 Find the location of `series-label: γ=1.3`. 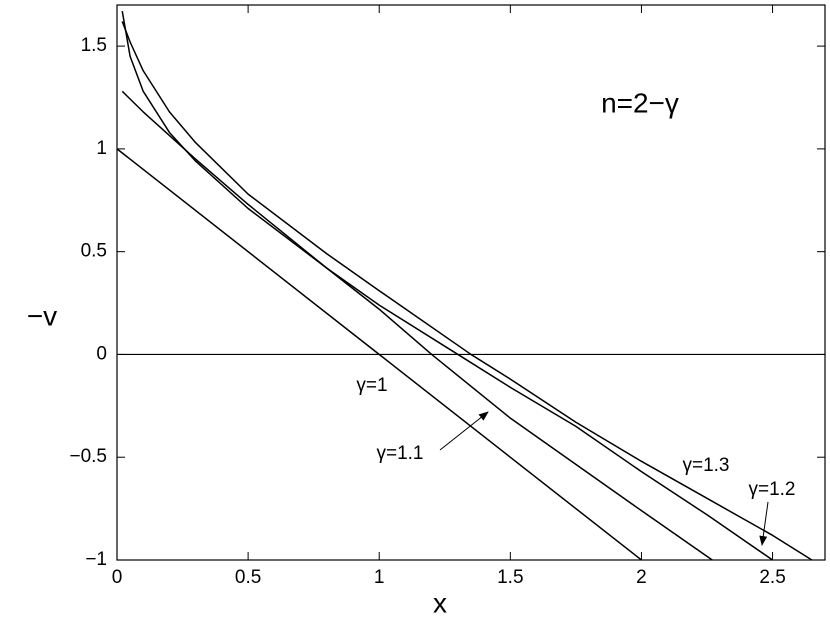

series-label: γ=1.3 is located at coordinates (705, 465).